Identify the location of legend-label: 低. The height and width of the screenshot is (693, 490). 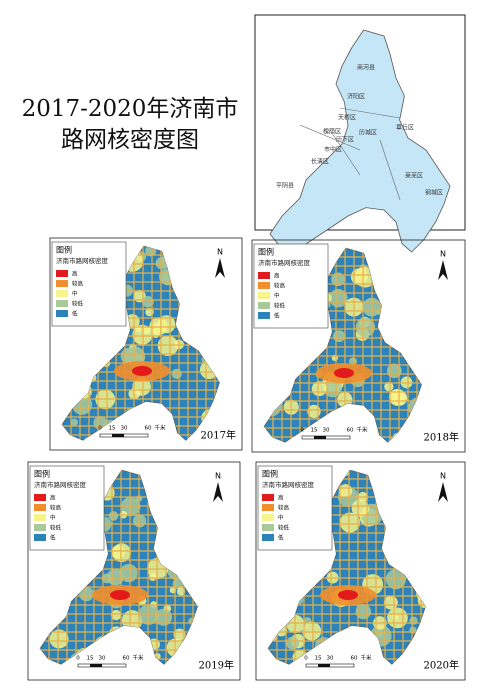
(53, 538).